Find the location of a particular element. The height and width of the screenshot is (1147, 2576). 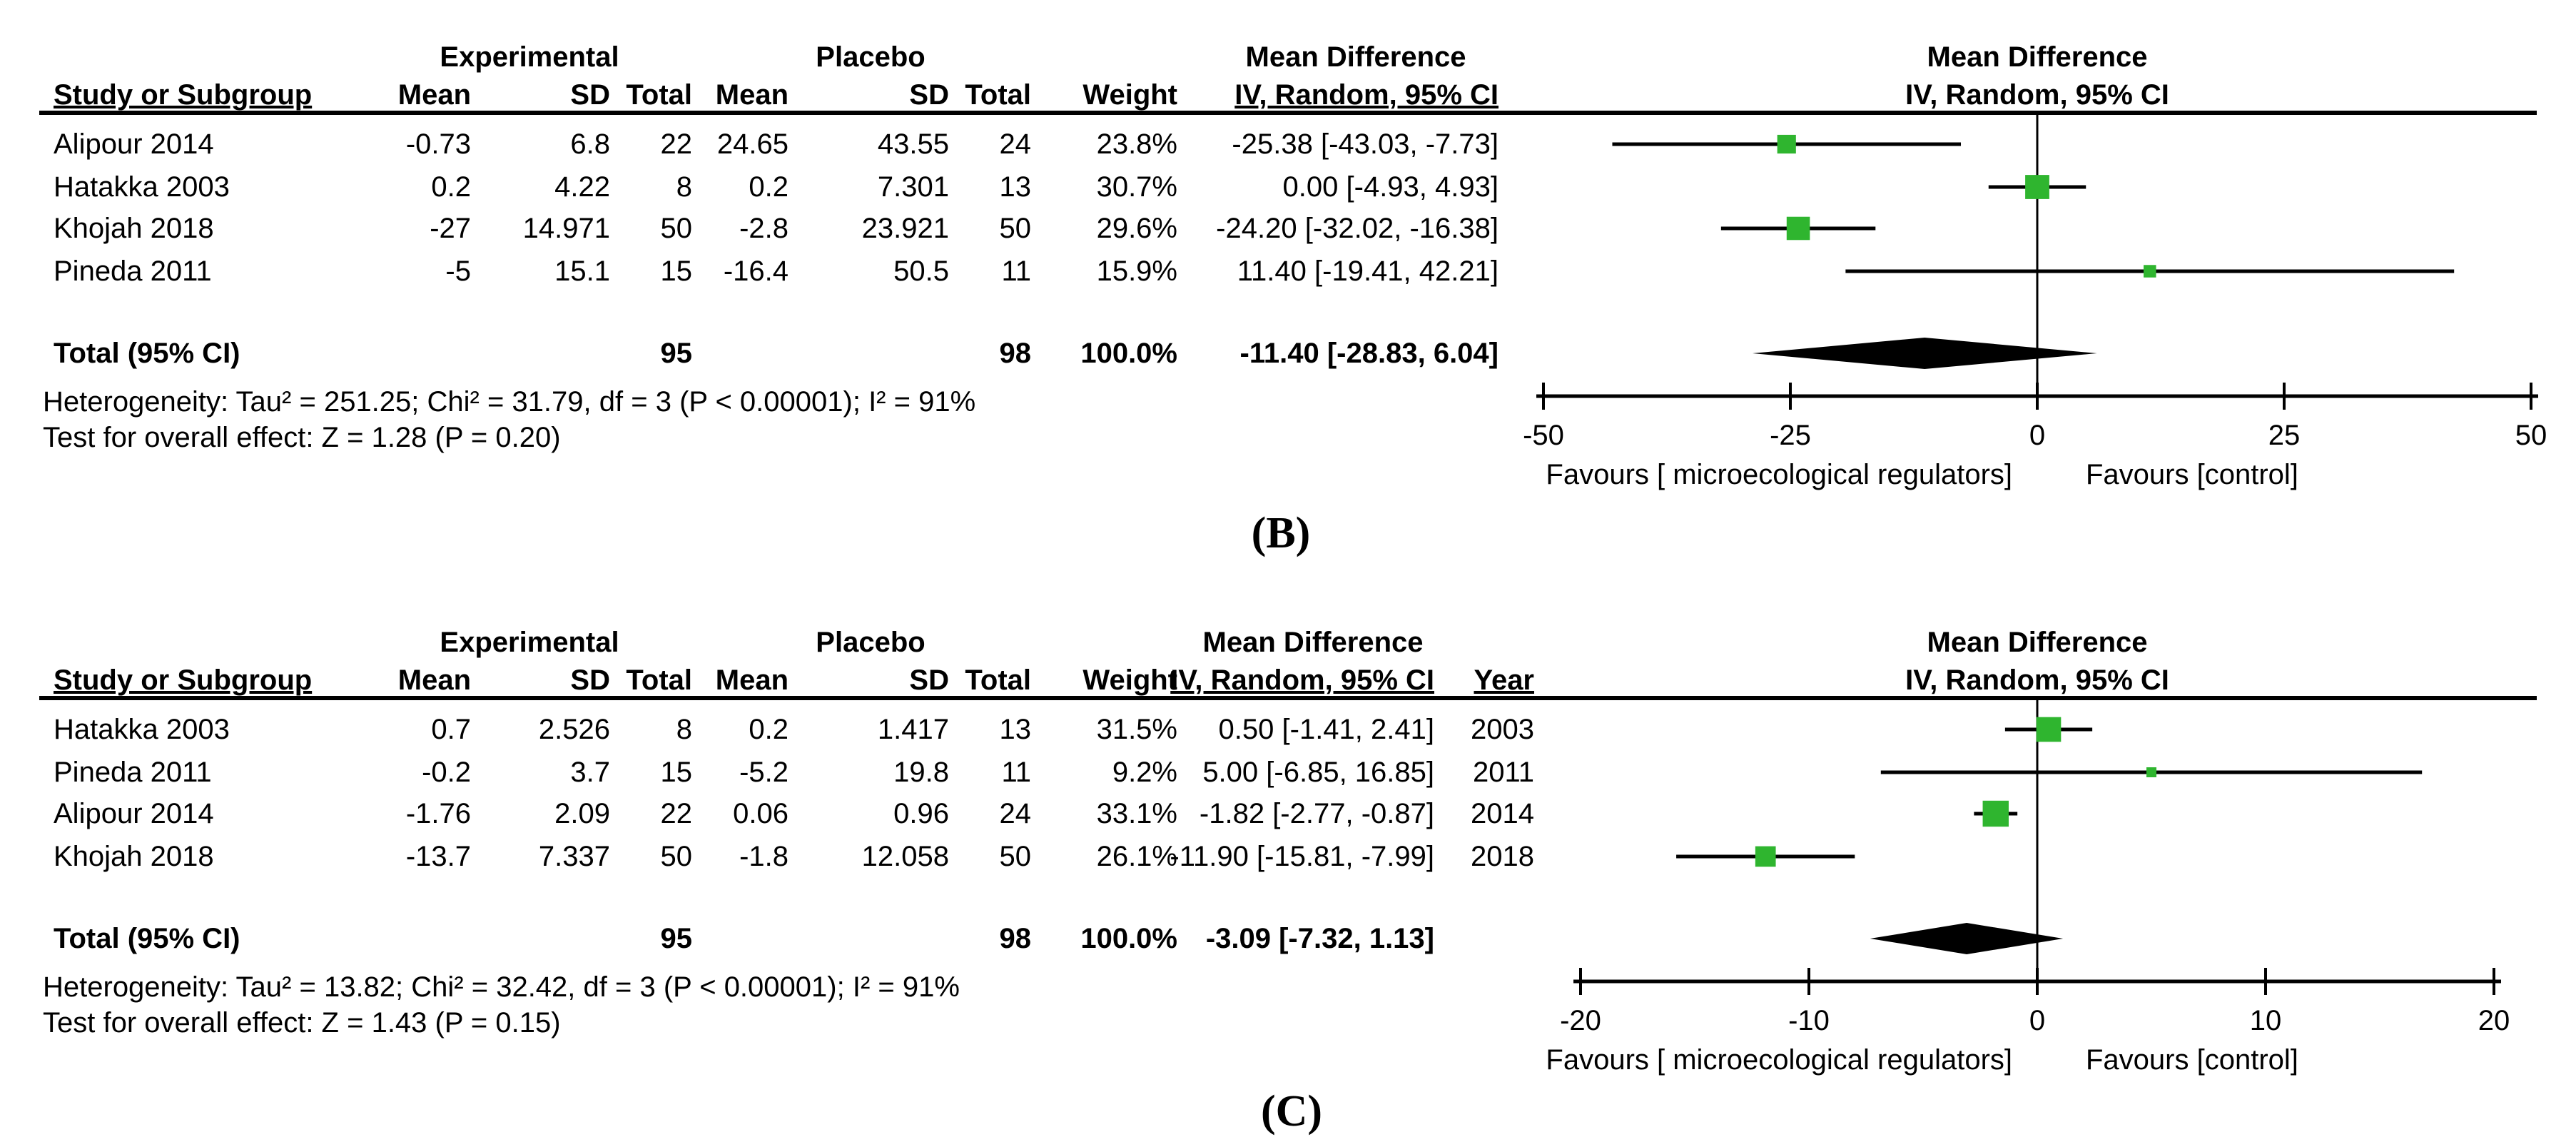

study-name: Khojah 2018 is located at coordinates (134, 857).